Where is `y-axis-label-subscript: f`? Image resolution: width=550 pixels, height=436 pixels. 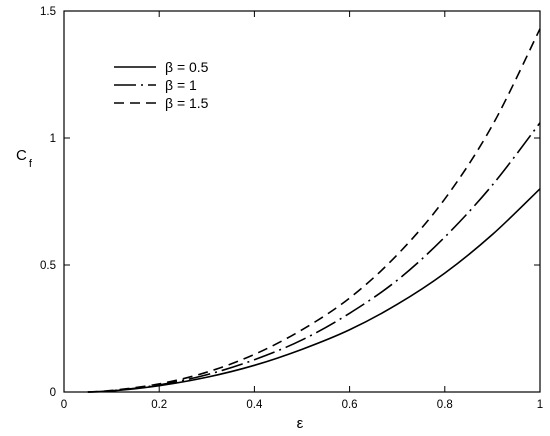 y-axis-label-subscript: f is located at coordinates (31, 164).